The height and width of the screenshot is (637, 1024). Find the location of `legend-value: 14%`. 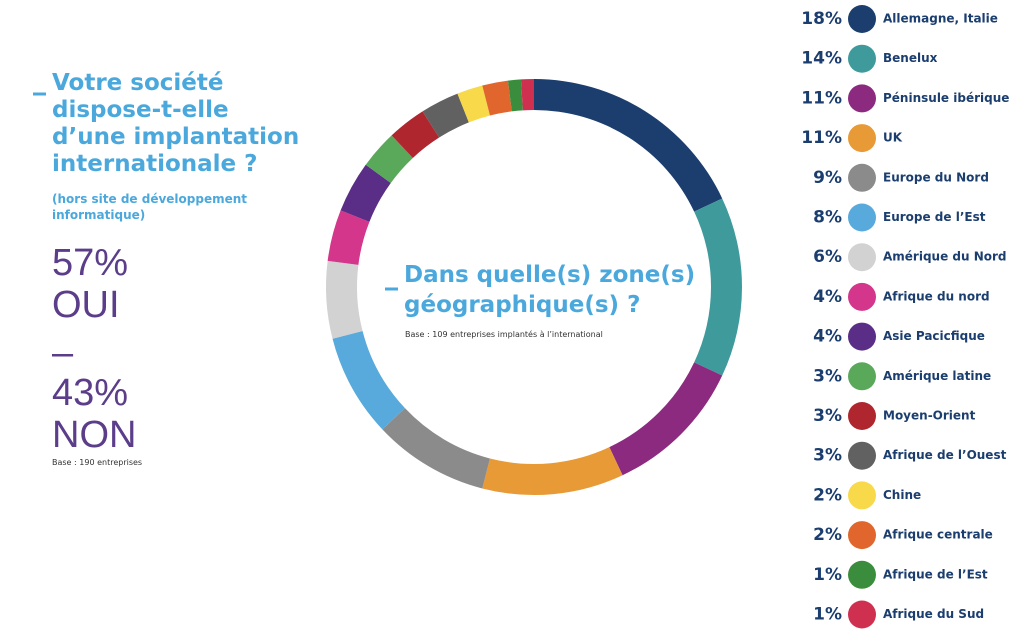

legend-value: 14% is located at coordinates (821, 59).